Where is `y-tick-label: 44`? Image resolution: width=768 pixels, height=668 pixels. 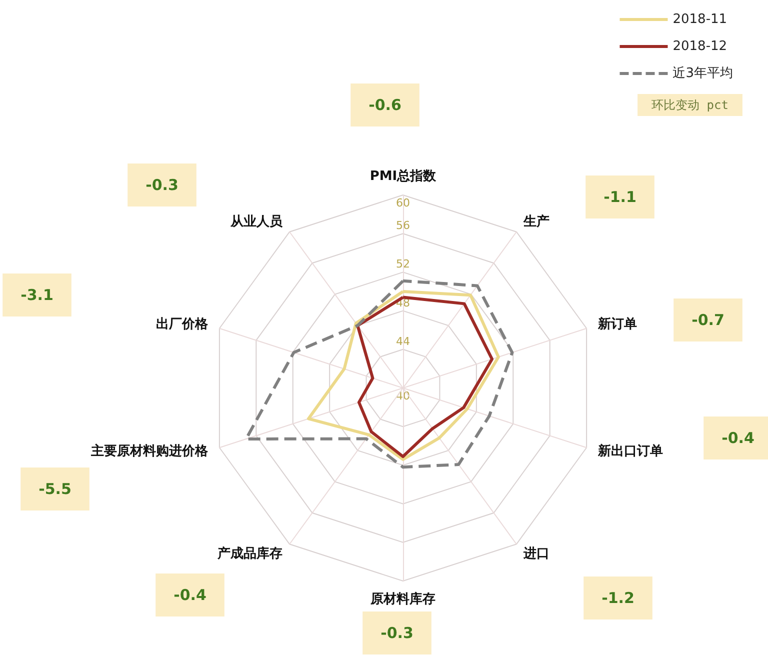 y-tick-label: 44 is located at coordinates (403, 341).